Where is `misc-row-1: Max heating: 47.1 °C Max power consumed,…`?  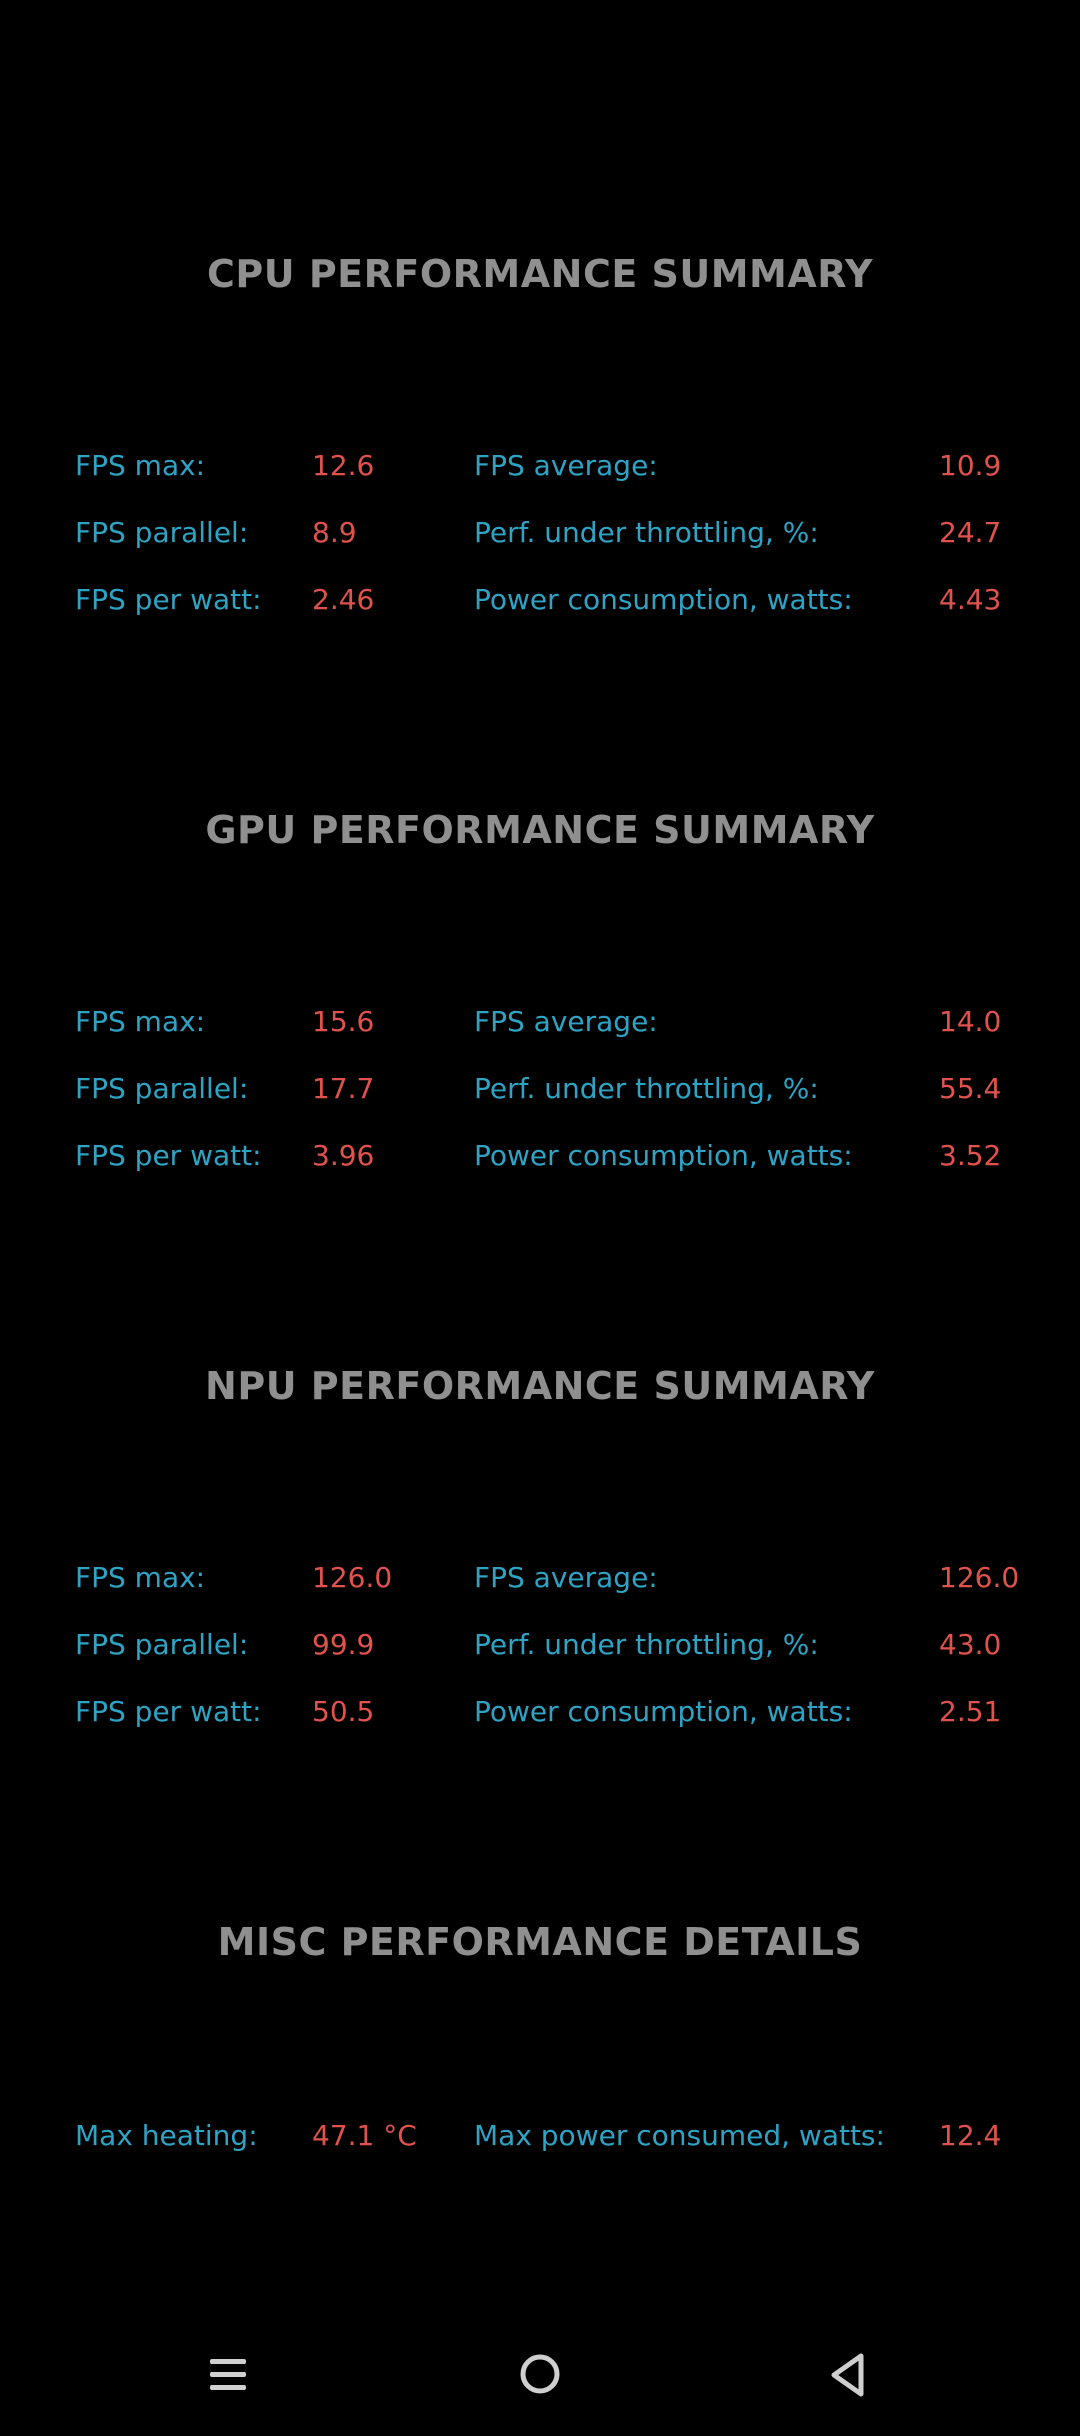
misc-row-1: Max heating: 47.1 °C Max power consumed,… is located at coordinates (540, 2136).